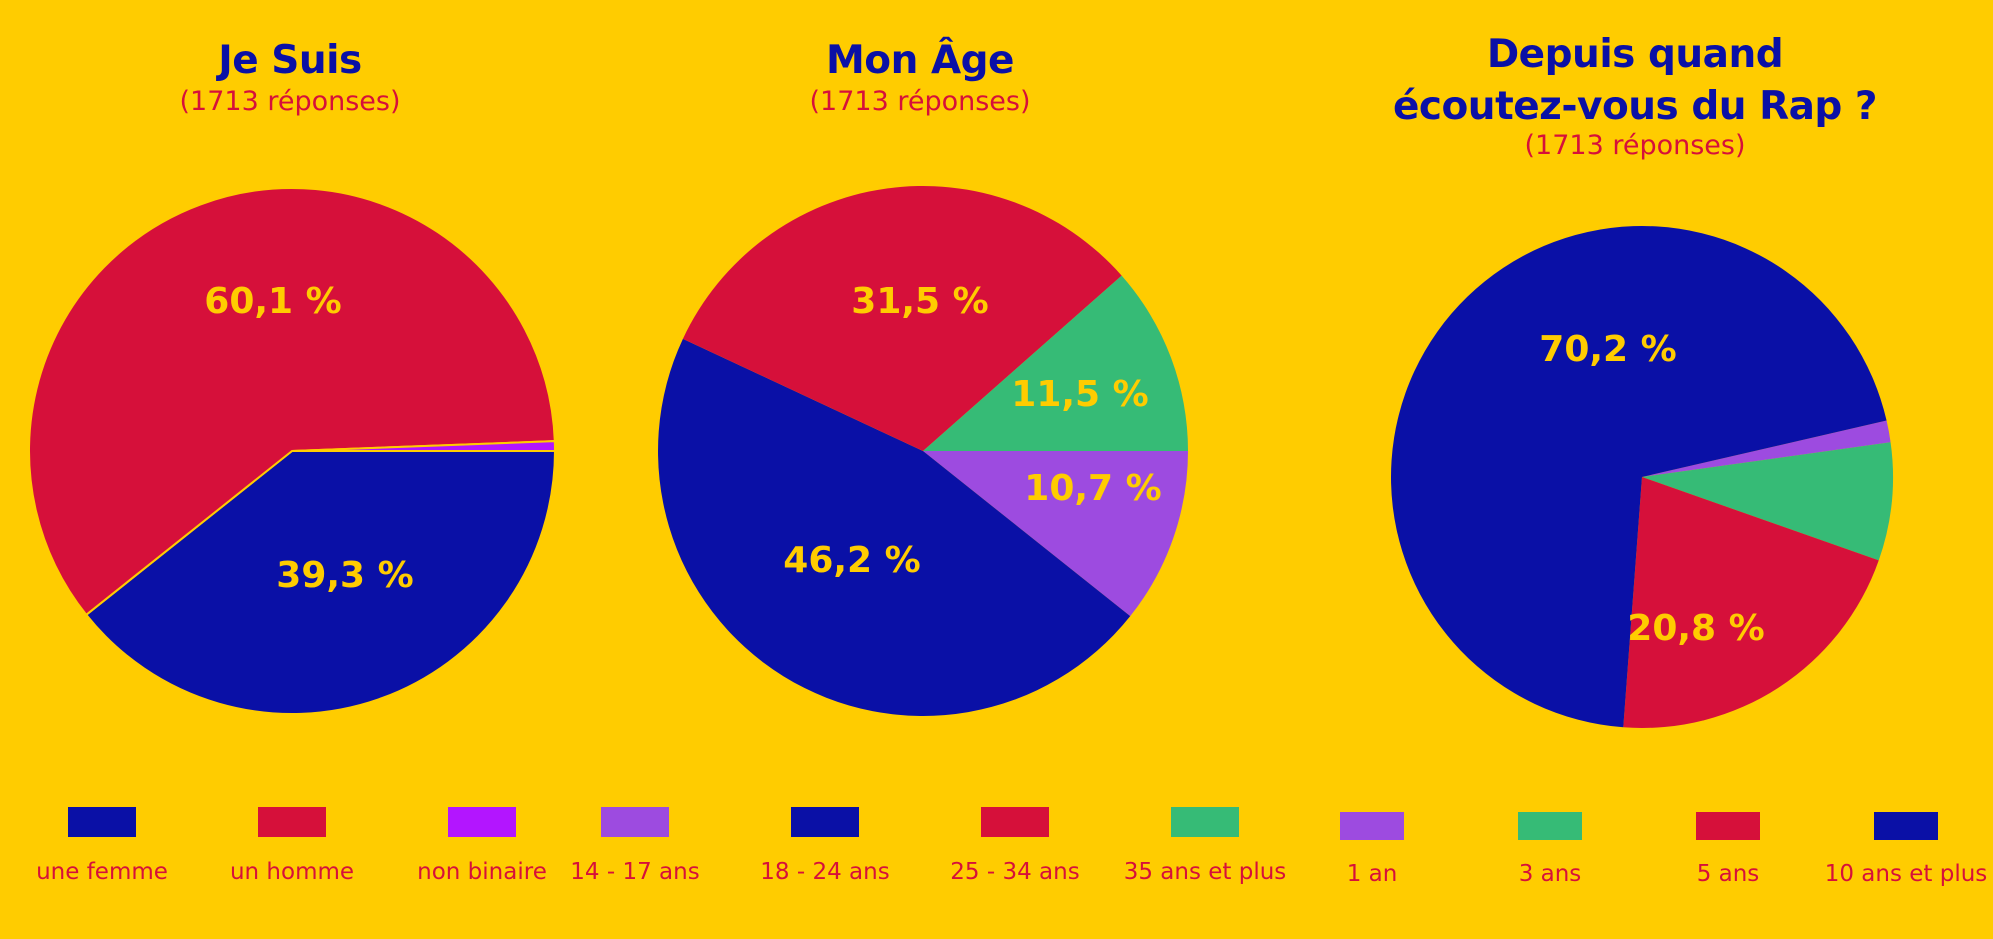 Image resolution: width=1993 pixels, height=939 pixels. I want to click on pie2-data-label: 31,5 %, so click(919, 301).